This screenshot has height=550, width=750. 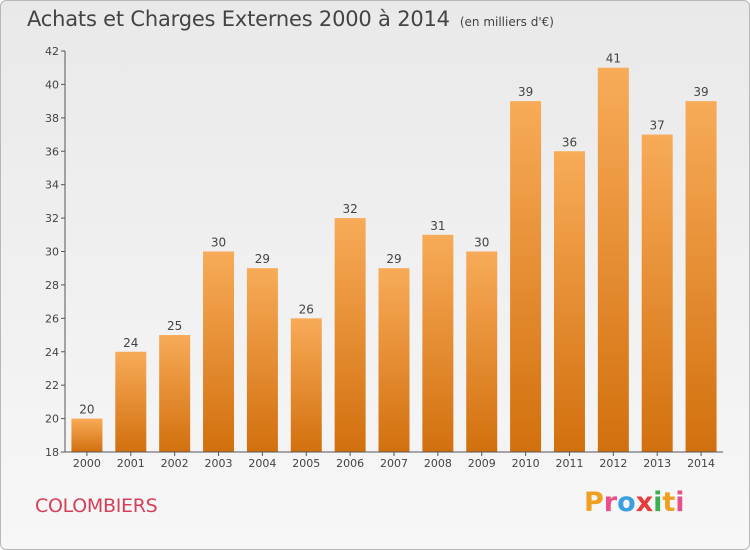 What do you see at coordinates (96, 506) in the screenshot?
I see `commune-name: COLOMBIERS` at bounding box center [96, 506].